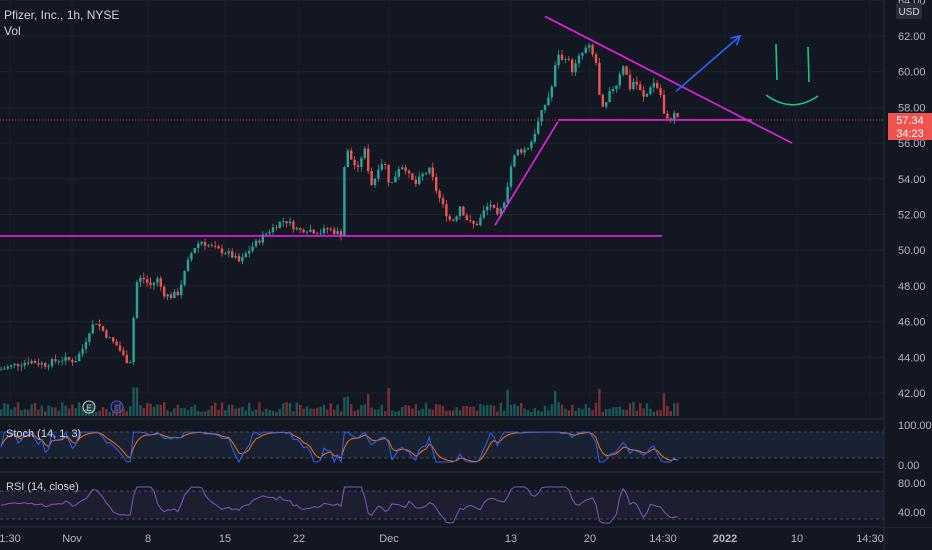  Describe the element at coordinates (776, 62) in the screenshot. I see `smiley-left-eye` at that location.